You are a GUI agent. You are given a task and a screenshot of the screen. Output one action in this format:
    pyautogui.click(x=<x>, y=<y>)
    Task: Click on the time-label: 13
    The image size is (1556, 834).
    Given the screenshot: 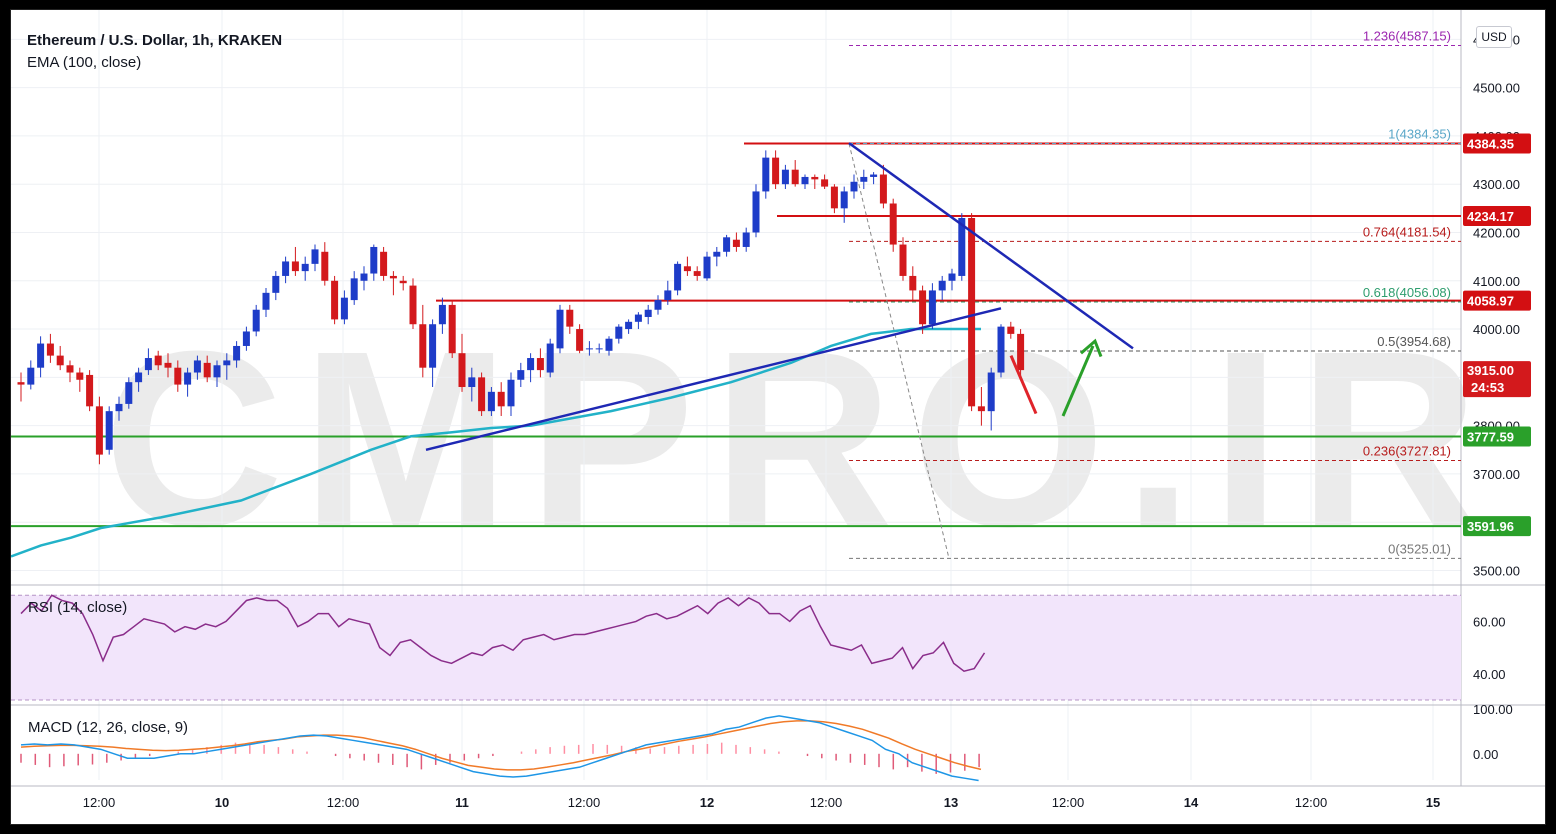 What is the action you would take?
    pyautogui.click(x=951, y=802)
    